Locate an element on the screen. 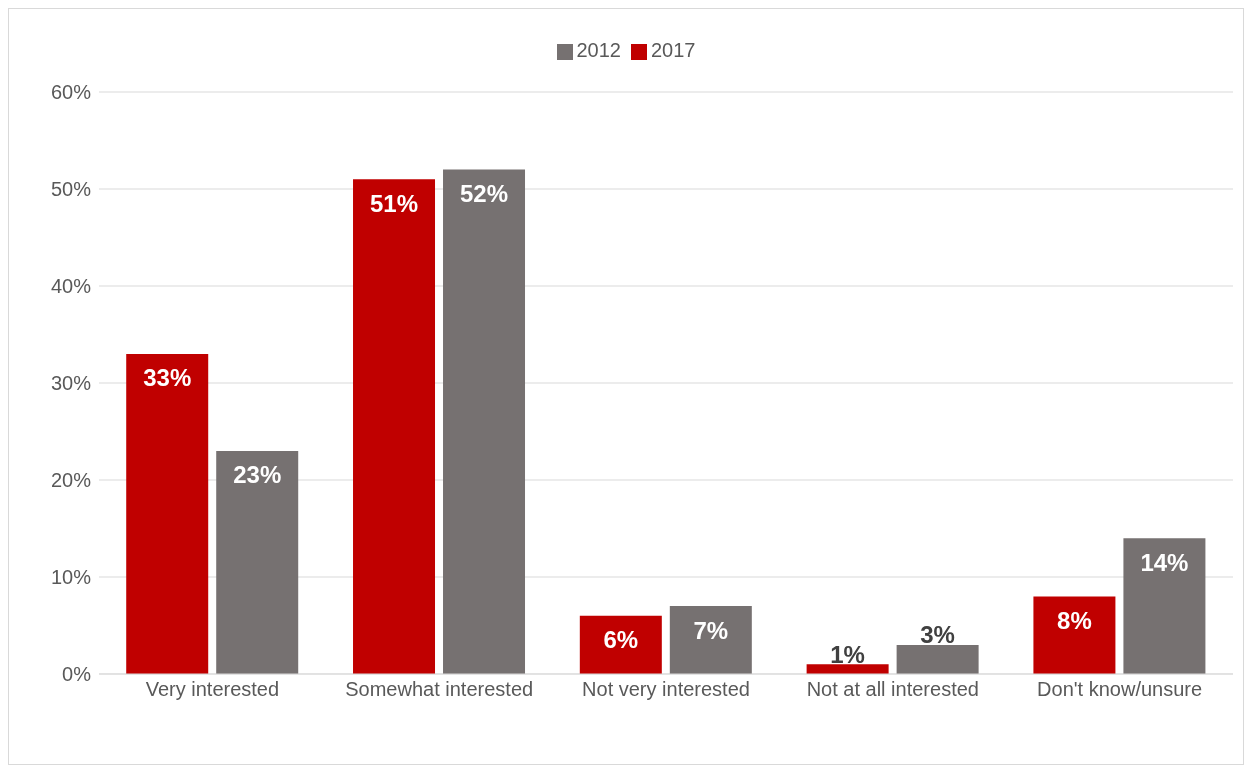 This screenshot has height=773, width=1244. y-tick-label: 30% is located at coordinates (71, 383).